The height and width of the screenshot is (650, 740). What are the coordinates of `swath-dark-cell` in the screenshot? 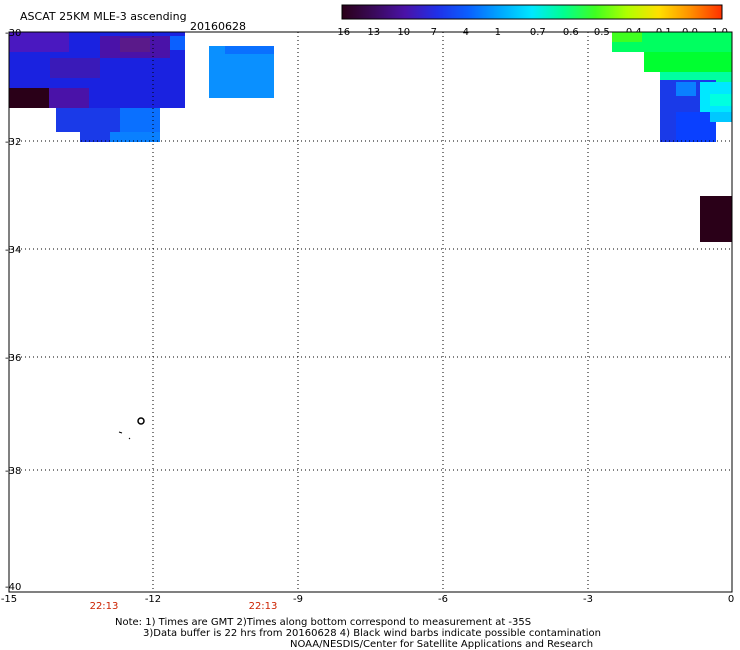 It's located at (716, 219).